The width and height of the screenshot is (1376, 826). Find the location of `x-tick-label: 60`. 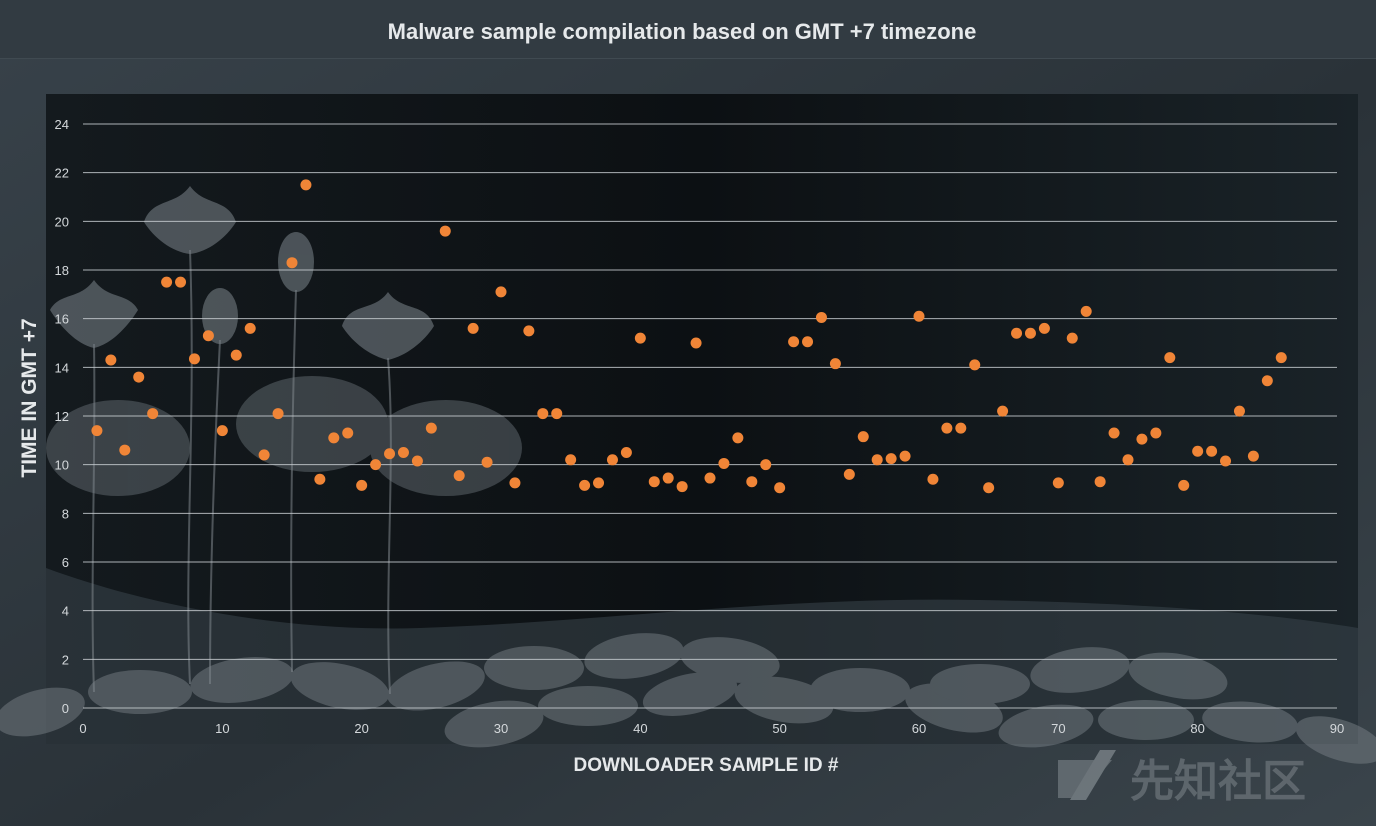

x-tick-label: 60 is located at coordinates (919, 728).